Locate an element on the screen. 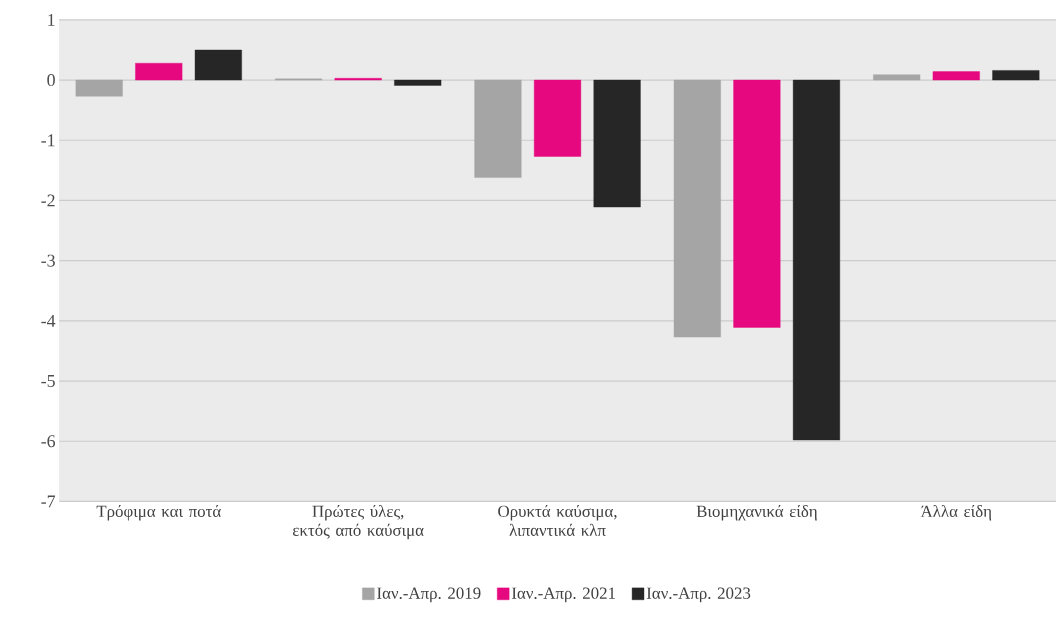 The width and height of the screenshot is (1057, 622). y-tick-label: -3 is located at coordinates (48, 260).